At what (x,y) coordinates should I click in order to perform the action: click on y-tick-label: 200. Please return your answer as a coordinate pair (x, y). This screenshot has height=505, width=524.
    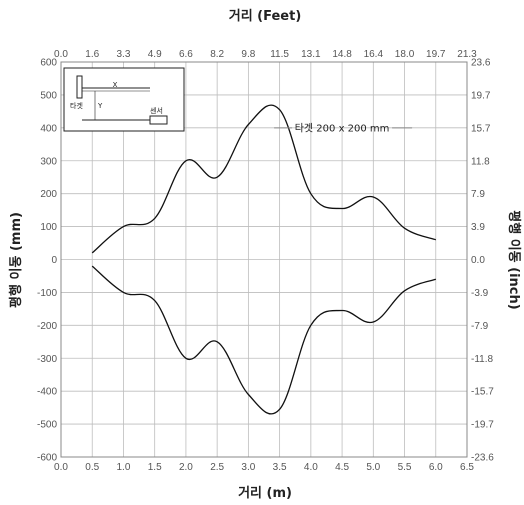
    Looking at the image, I should click on (48, 194).